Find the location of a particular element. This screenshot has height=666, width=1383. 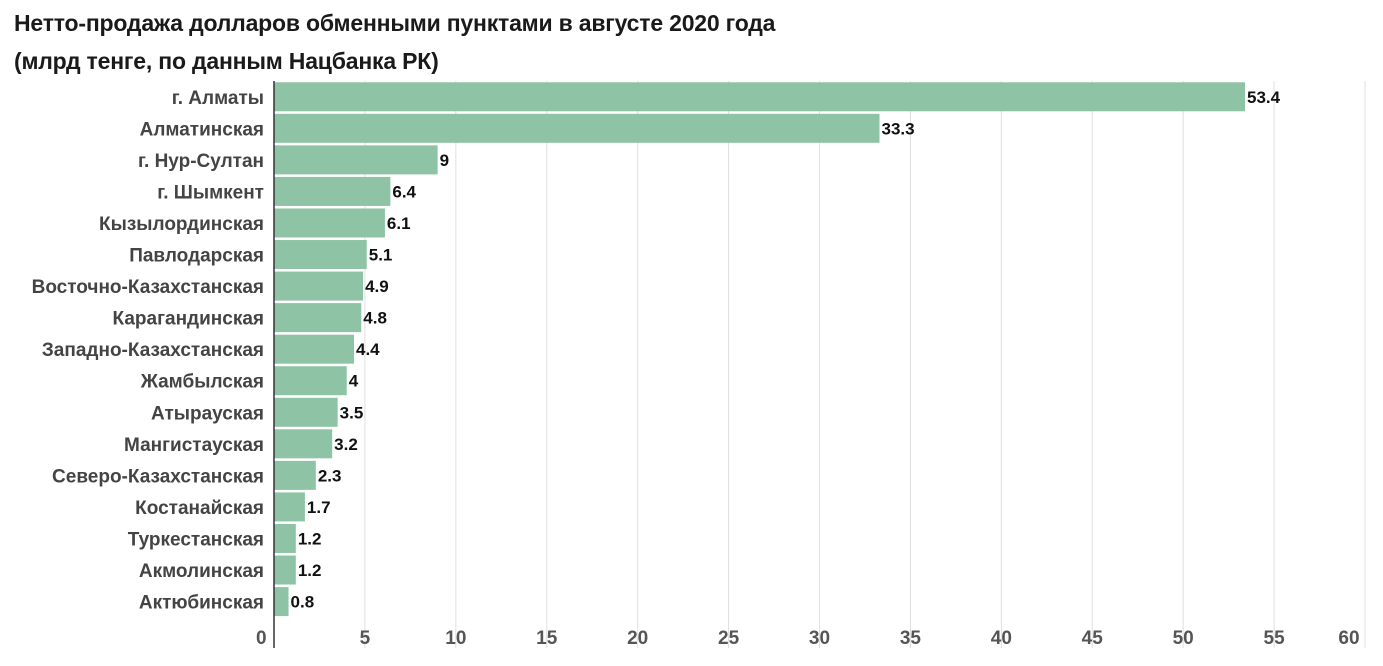

chart-title-line-2: (млрд тенге, по данным Нацбанка РК) is located at coordinates (226, 61).